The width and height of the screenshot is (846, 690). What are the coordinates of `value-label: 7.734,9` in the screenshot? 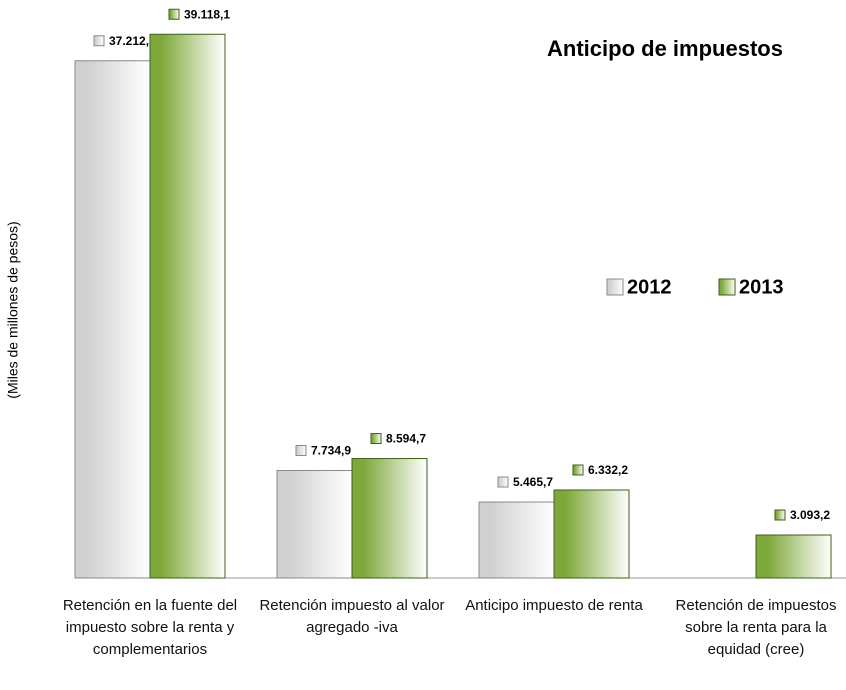 It's located at (331, 451).